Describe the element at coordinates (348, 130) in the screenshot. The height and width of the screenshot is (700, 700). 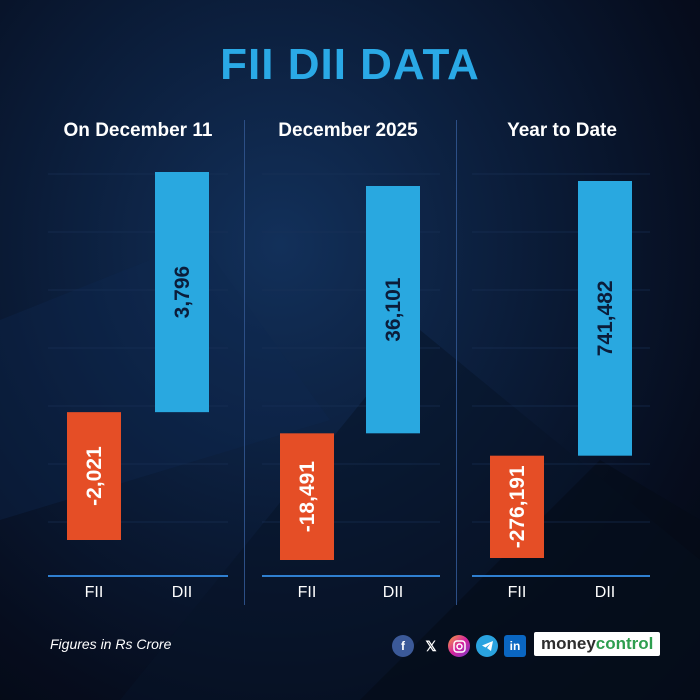
I see `panel-title-month: December 2025` at that location.